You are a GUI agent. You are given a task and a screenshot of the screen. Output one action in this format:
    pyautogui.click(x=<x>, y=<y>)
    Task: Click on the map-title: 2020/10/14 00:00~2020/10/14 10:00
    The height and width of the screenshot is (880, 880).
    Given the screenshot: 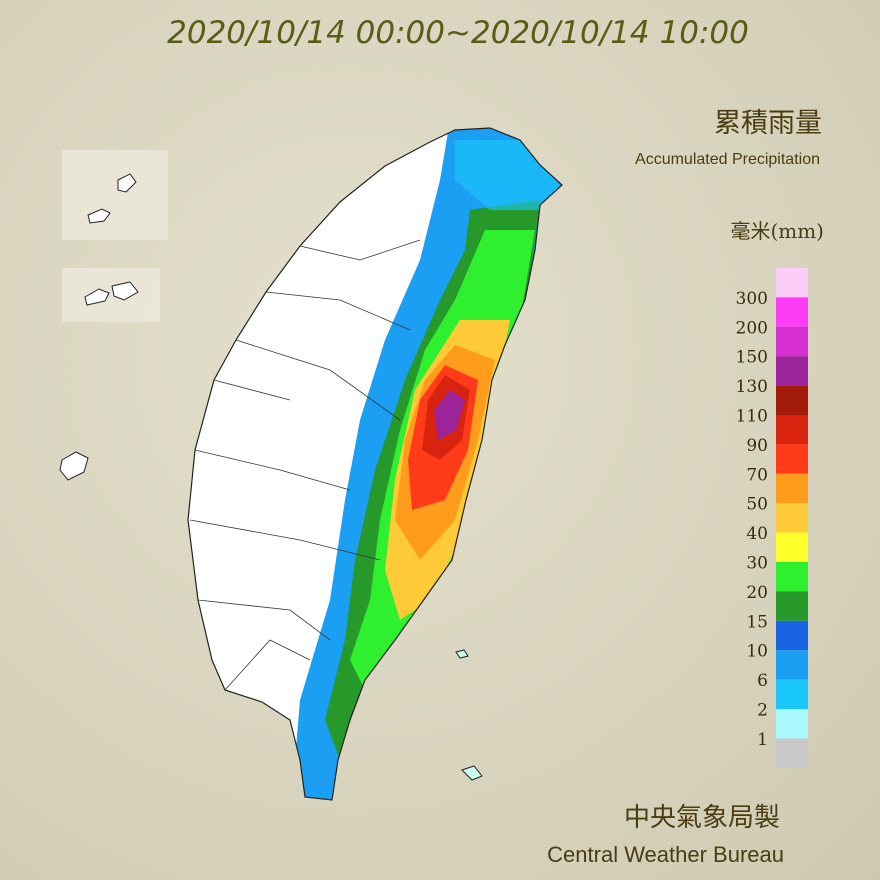 What is the action you would take?
    pyautogui.click(x=458, y=33)
    